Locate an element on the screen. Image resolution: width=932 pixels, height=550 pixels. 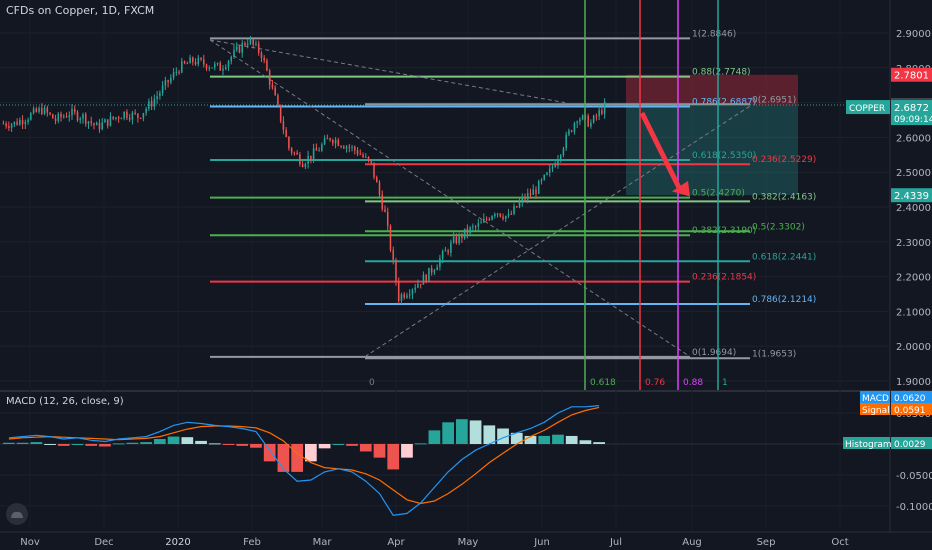
fib-level-label: 0.88(2.7748) is located at coordinates (721, 73).